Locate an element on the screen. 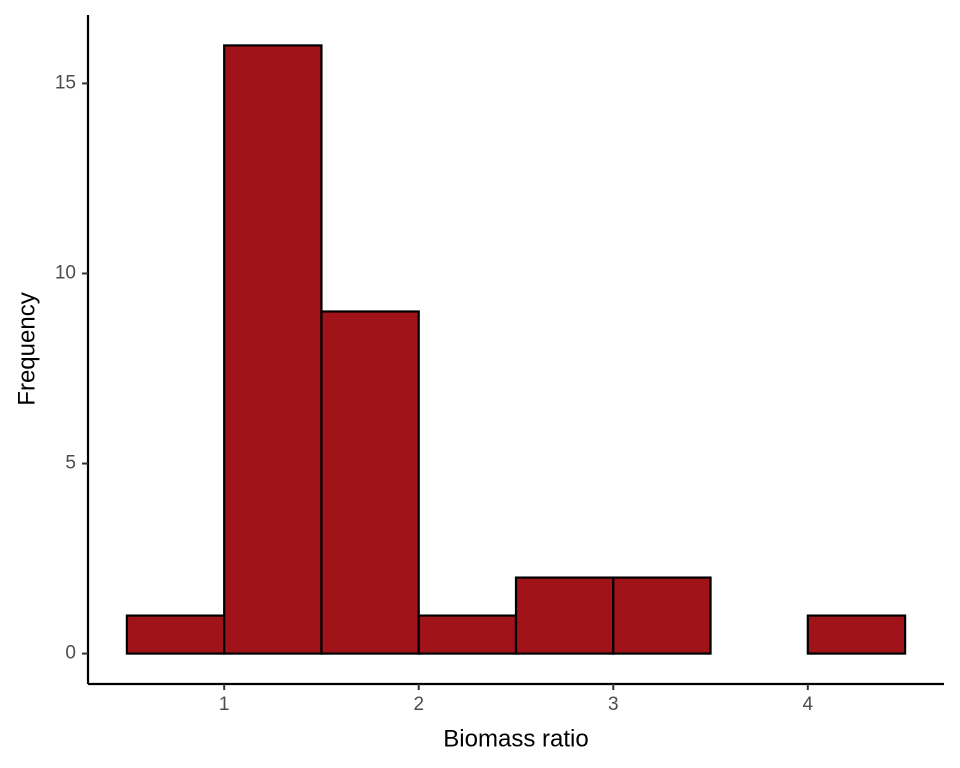  y-tick-label: 5 is located at coordinates (70, 463).